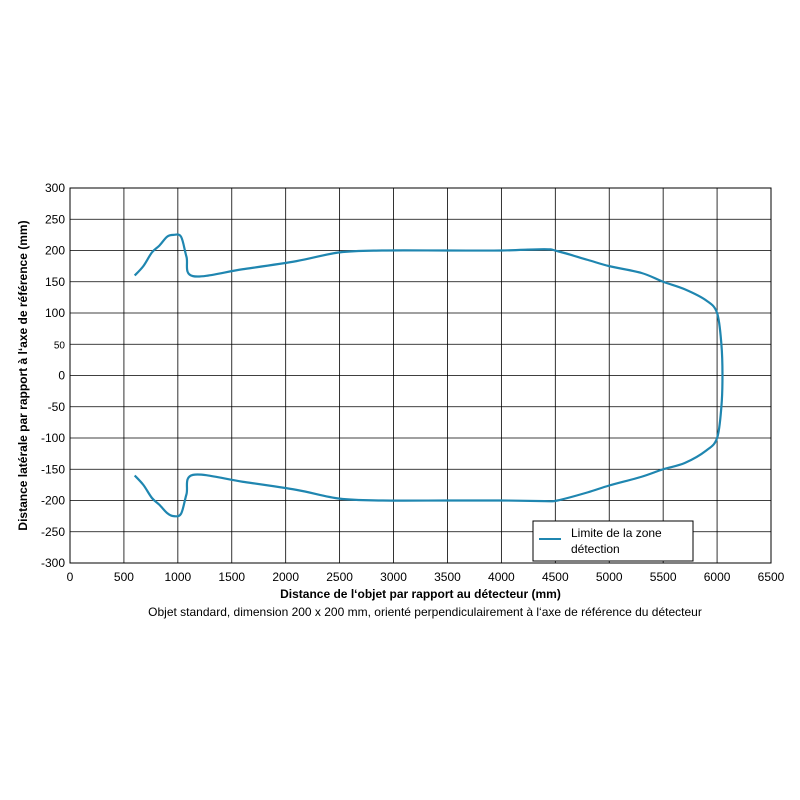  What do you see at coordinates (447, 577) in the screenshot?
I see `x-tick-label: 3500` at bounding box center [447, 577].